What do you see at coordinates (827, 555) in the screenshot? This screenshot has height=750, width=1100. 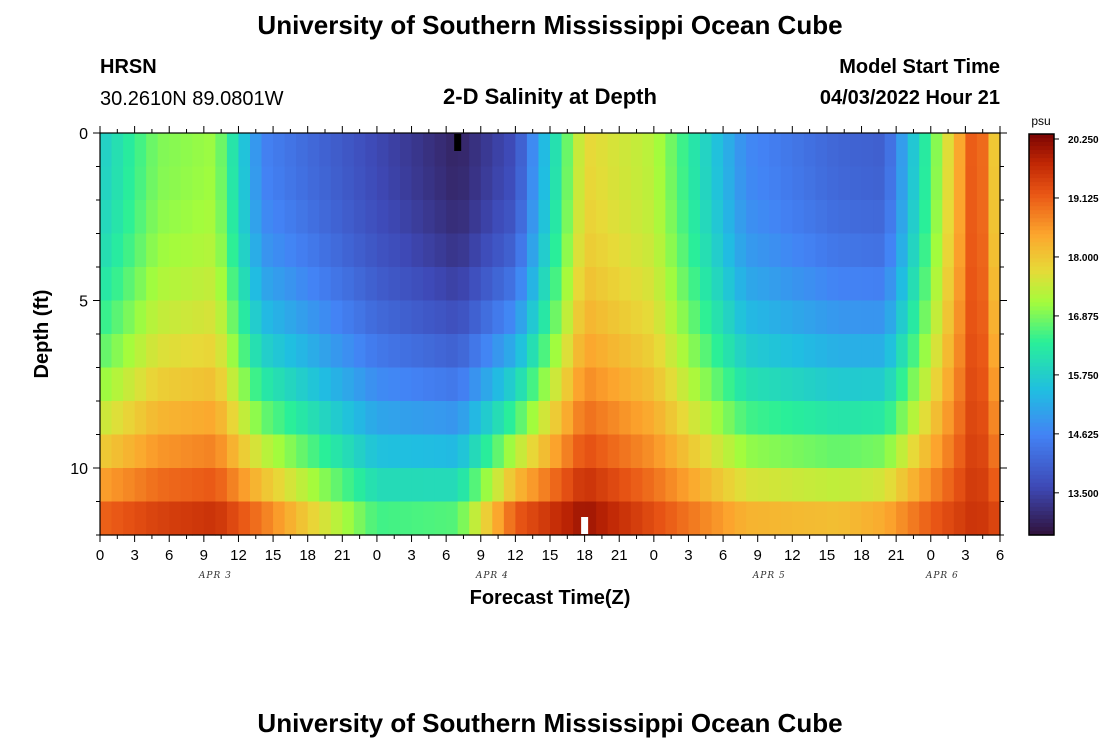 I see `x-tick-label: 15` at bounding box center [827, 555].